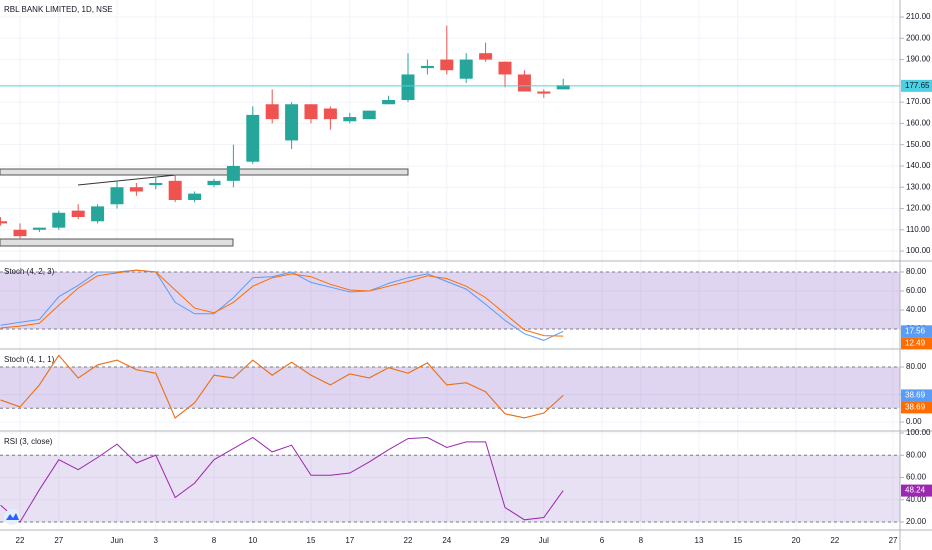 The image size is (932, 550). Describe the element at coordinates (127, 180) in the screenshot. I see `trend-line` at that location.